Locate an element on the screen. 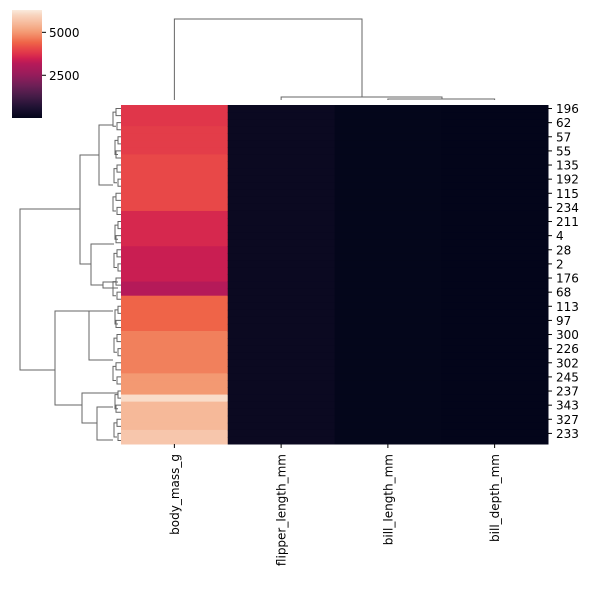  row-dendrogram is located at coordinates (70, 274).